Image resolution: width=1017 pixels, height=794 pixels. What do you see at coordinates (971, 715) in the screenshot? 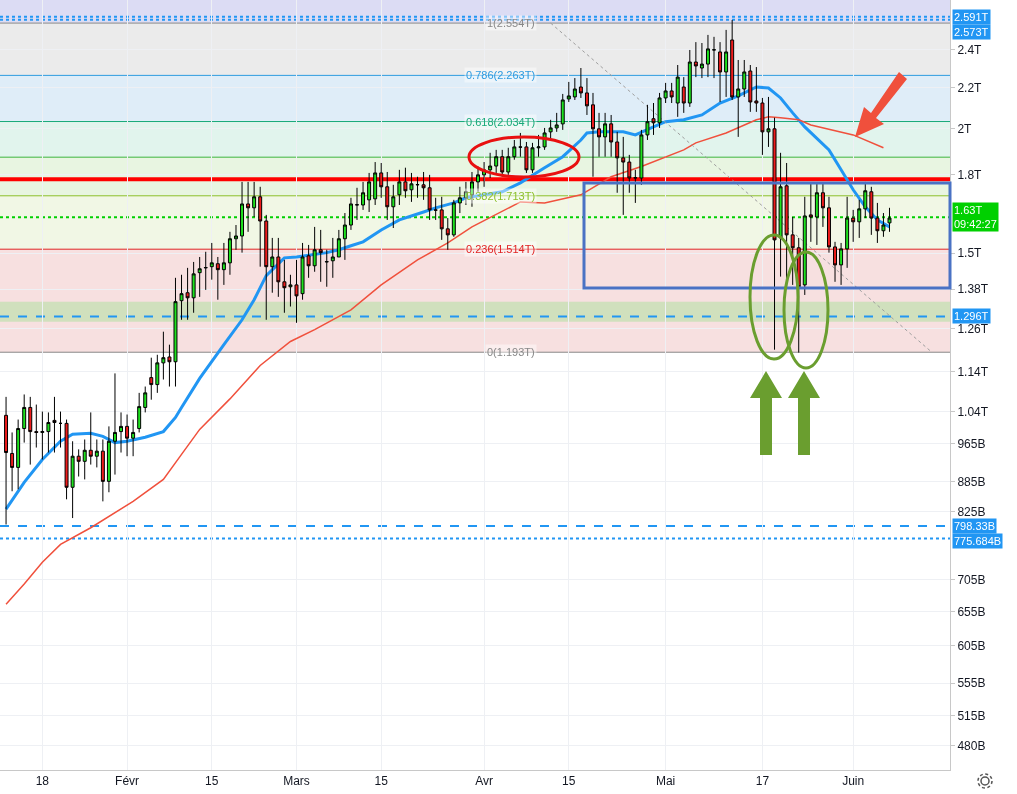
I see `y-tick-label: 515B` at bounding box center [971, 715].